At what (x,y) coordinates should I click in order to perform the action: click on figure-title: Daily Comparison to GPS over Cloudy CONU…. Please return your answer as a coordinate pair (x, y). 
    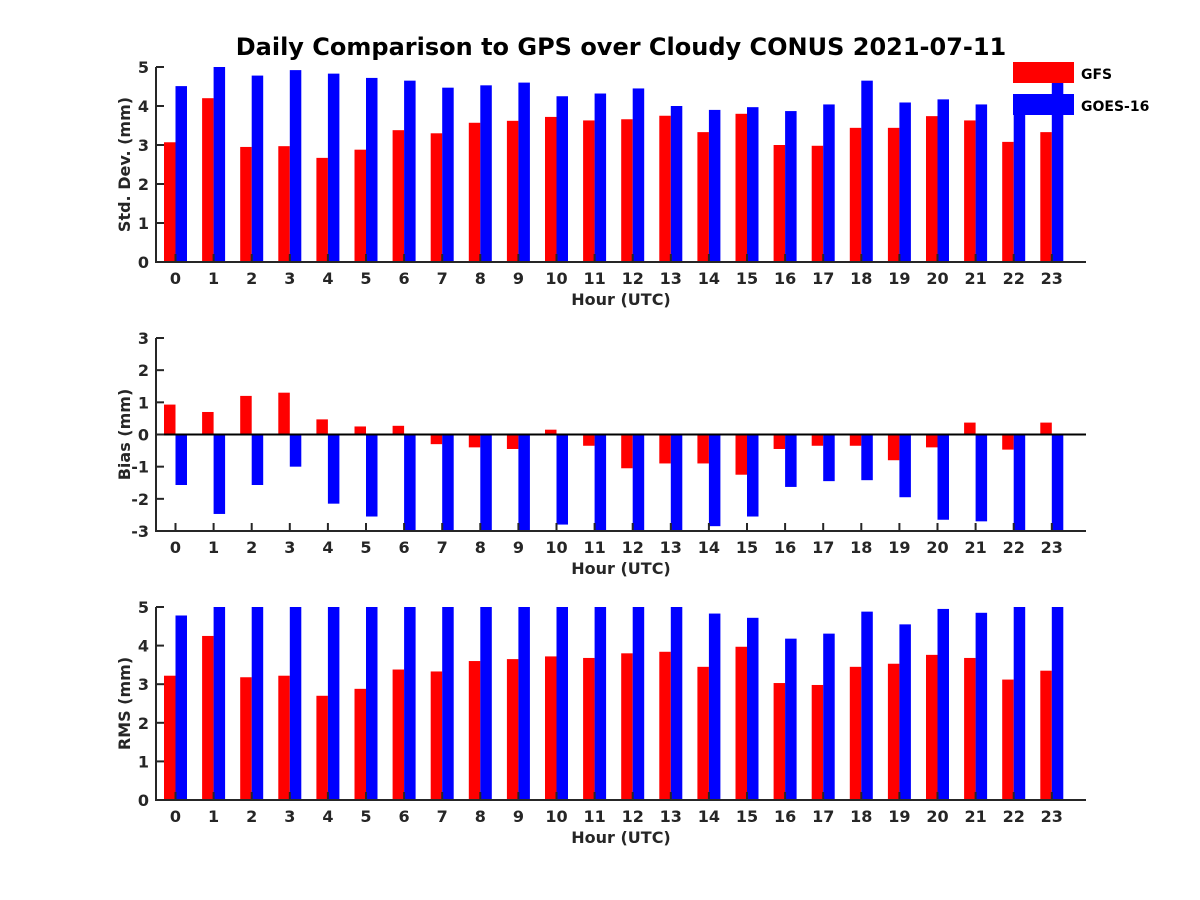
    Looking at the image, I should click on (621, 47).